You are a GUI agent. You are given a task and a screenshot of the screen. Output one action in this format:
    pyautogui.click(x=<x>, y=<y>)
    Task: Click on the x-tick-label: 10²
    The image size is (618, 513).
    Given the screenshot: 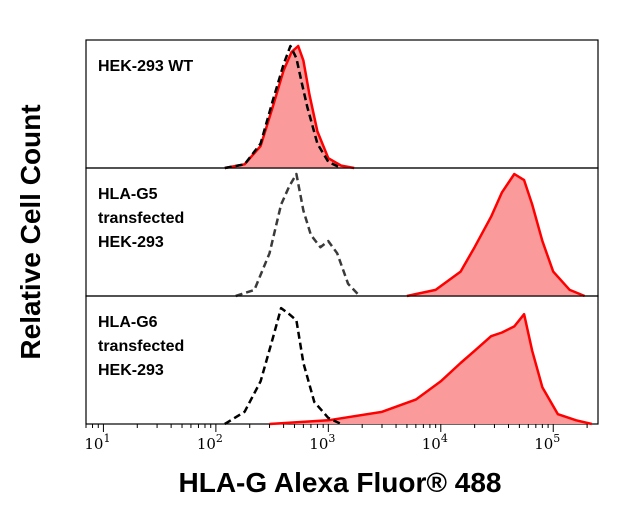 What is the action you would take?
    pyautogui.click(x=210, y=442)
    